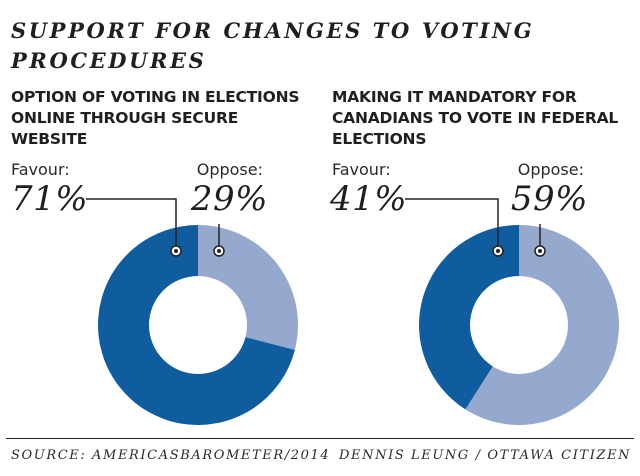 This screenshot has height=476, width=640. Describe the element at coordinates (369, 199) in the screenshot. I see `right-favour-value: 41%` at that location.